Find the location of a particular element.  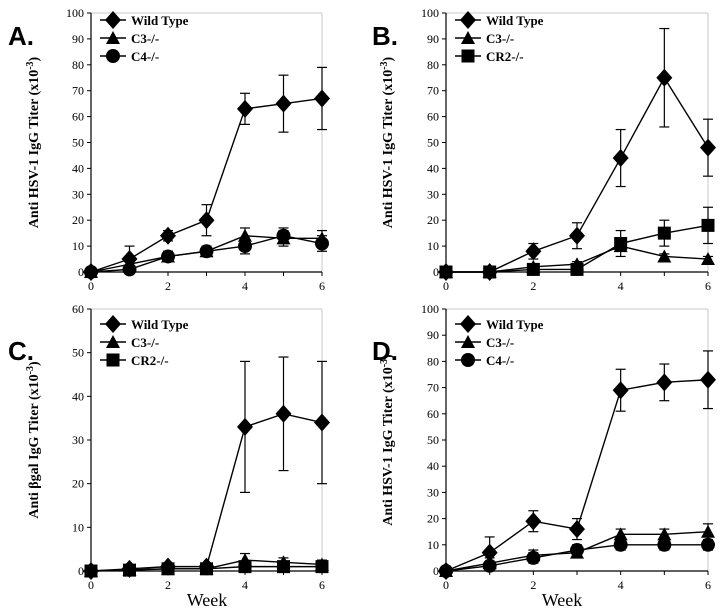

y-tick-label: 0 is located at coordinates (81, 571).